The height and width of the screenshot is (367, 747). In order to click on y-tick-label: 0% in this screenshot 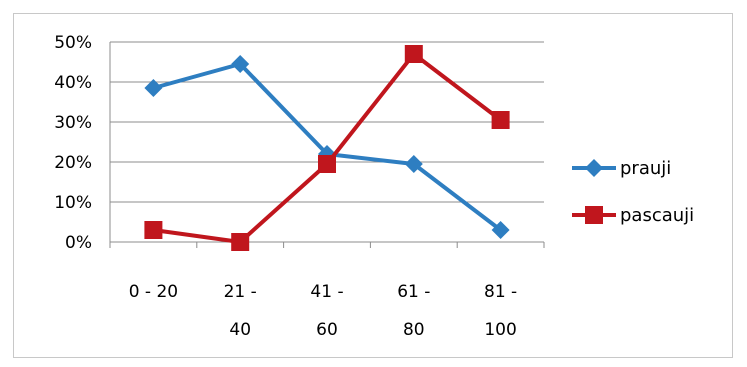, I will do `click(78, 243)`.